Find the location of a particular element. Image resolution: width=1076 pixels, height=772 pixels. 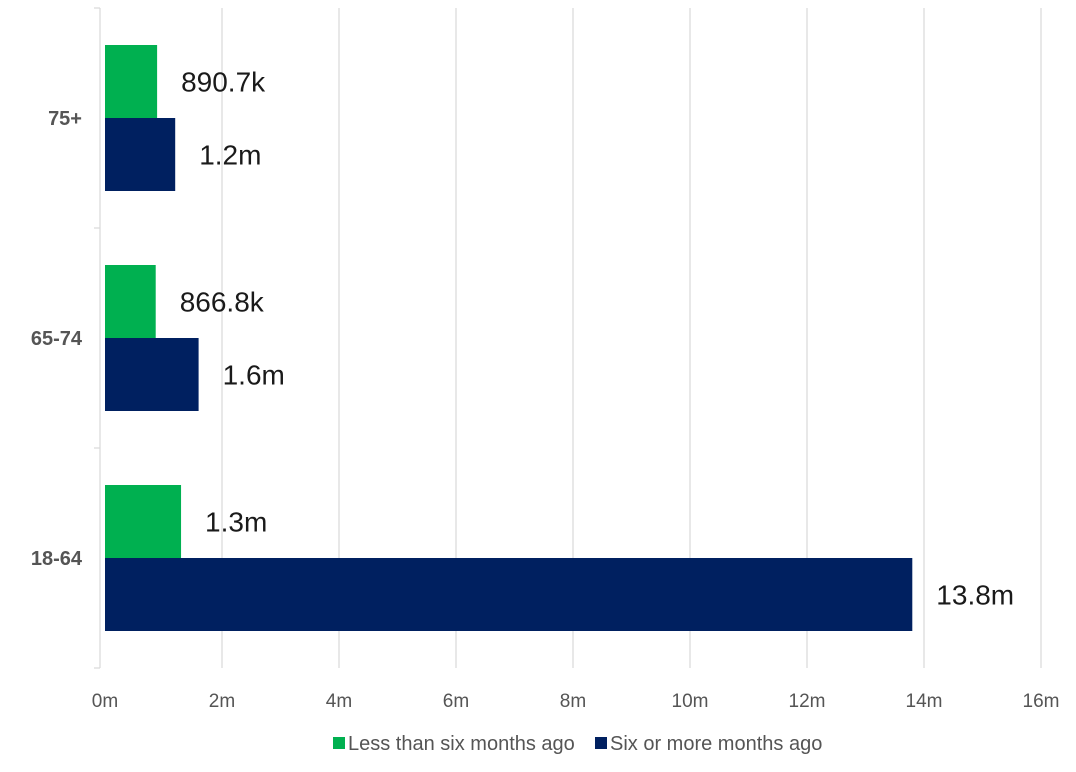

bar-65-74-six-or-more-months is located at coordinates (152, 374).